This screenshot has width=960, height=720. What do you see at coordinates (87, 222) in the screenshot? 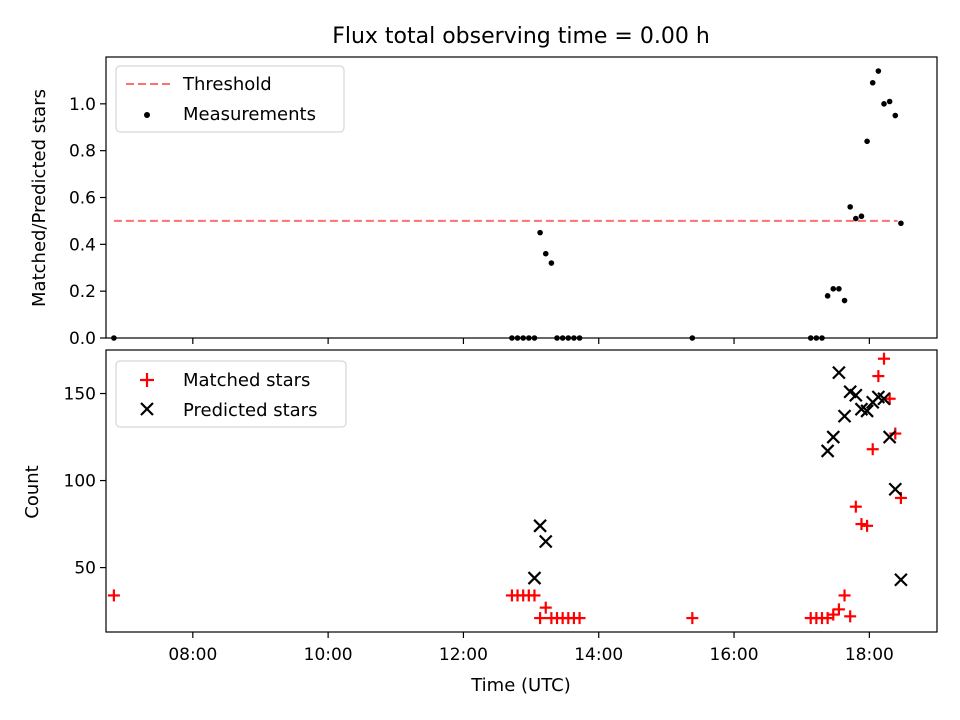
I see `top-y-ticks: 0.0 0.2 0.4 0.6 0.8 1.0` at bounding box center [87, 222].